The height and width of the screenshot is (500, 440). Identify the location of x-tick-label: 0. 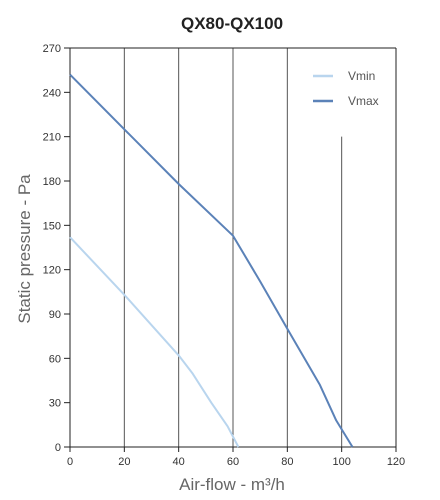
(70, 462).